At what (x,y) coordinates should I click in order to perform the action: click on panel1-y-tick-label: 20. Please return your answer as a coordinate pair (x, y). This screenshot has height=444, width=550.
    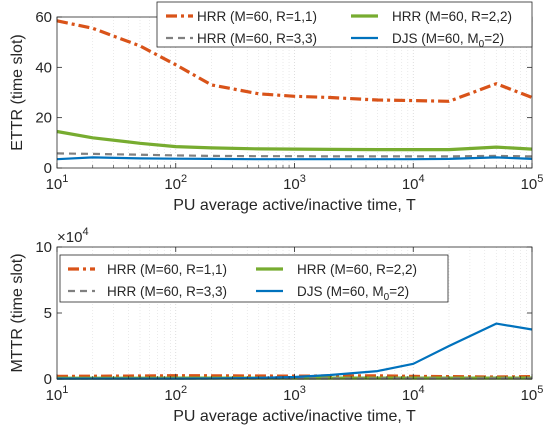
    Looking at the image, I should click on (43, 118).